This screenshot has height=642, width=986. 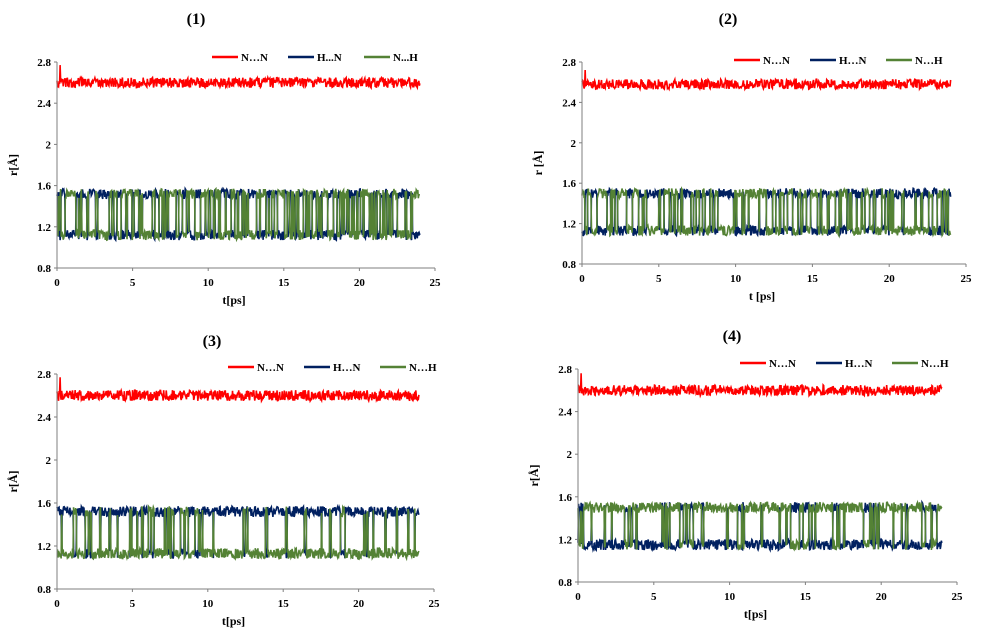 What do you see at coordinates (538, 163) in the screenshot?
I see `y-axis-title: r [Å]` at bounding box center [538, 163].